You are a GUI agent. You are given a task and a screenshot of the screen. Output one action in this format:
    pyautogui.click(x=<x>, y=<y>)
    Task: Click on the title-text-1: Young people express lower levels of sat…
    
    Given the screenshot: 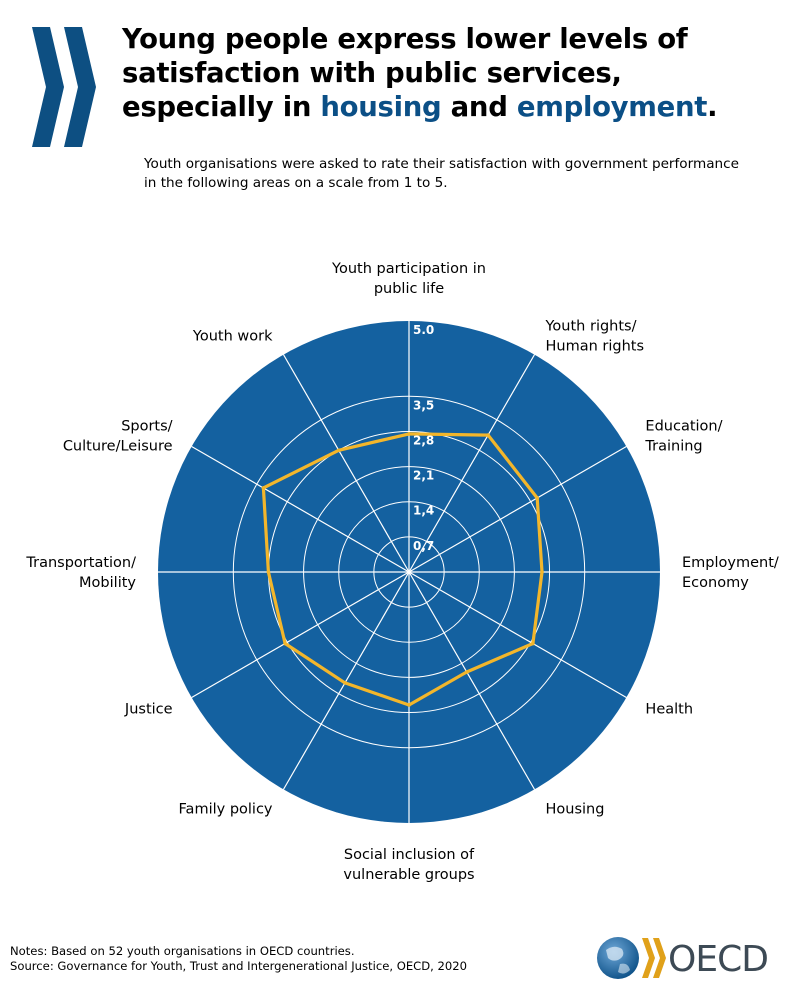 What is the action you would take?
    pyautogui.click(x=405, y=73)
    